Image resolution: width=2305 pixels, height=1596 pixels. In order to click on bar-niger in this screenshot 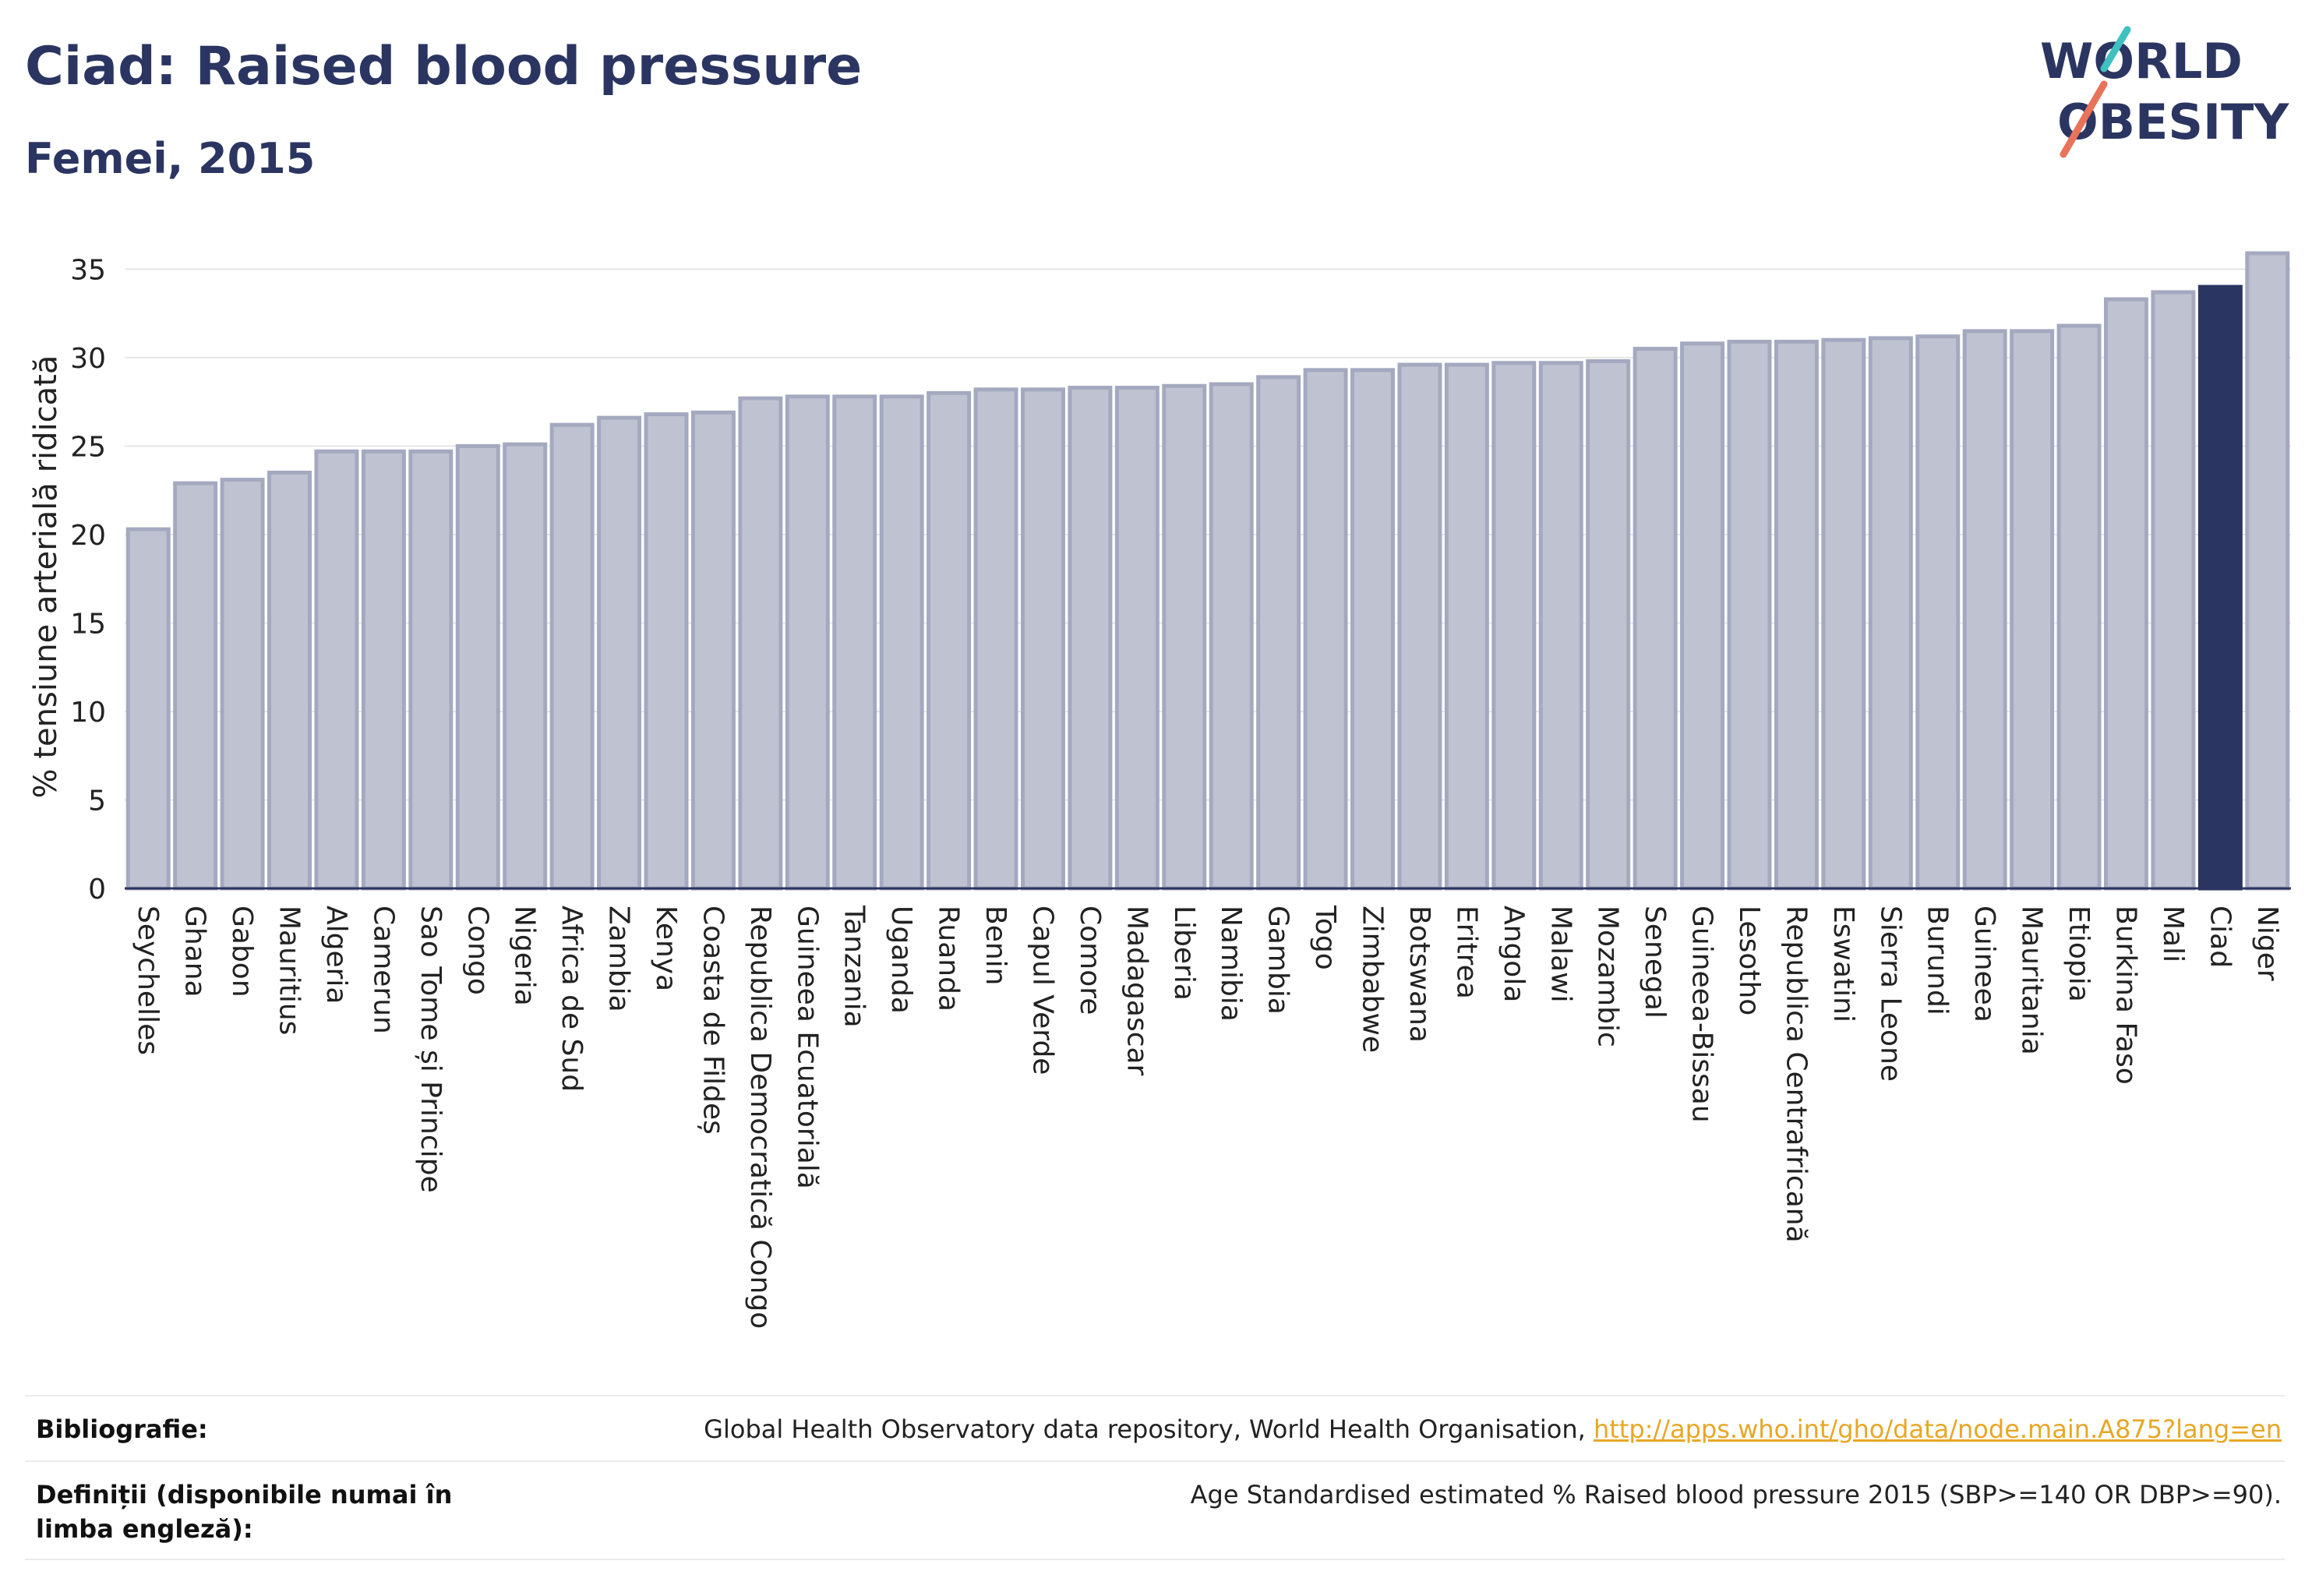, I will do `click(2267, 571)`.